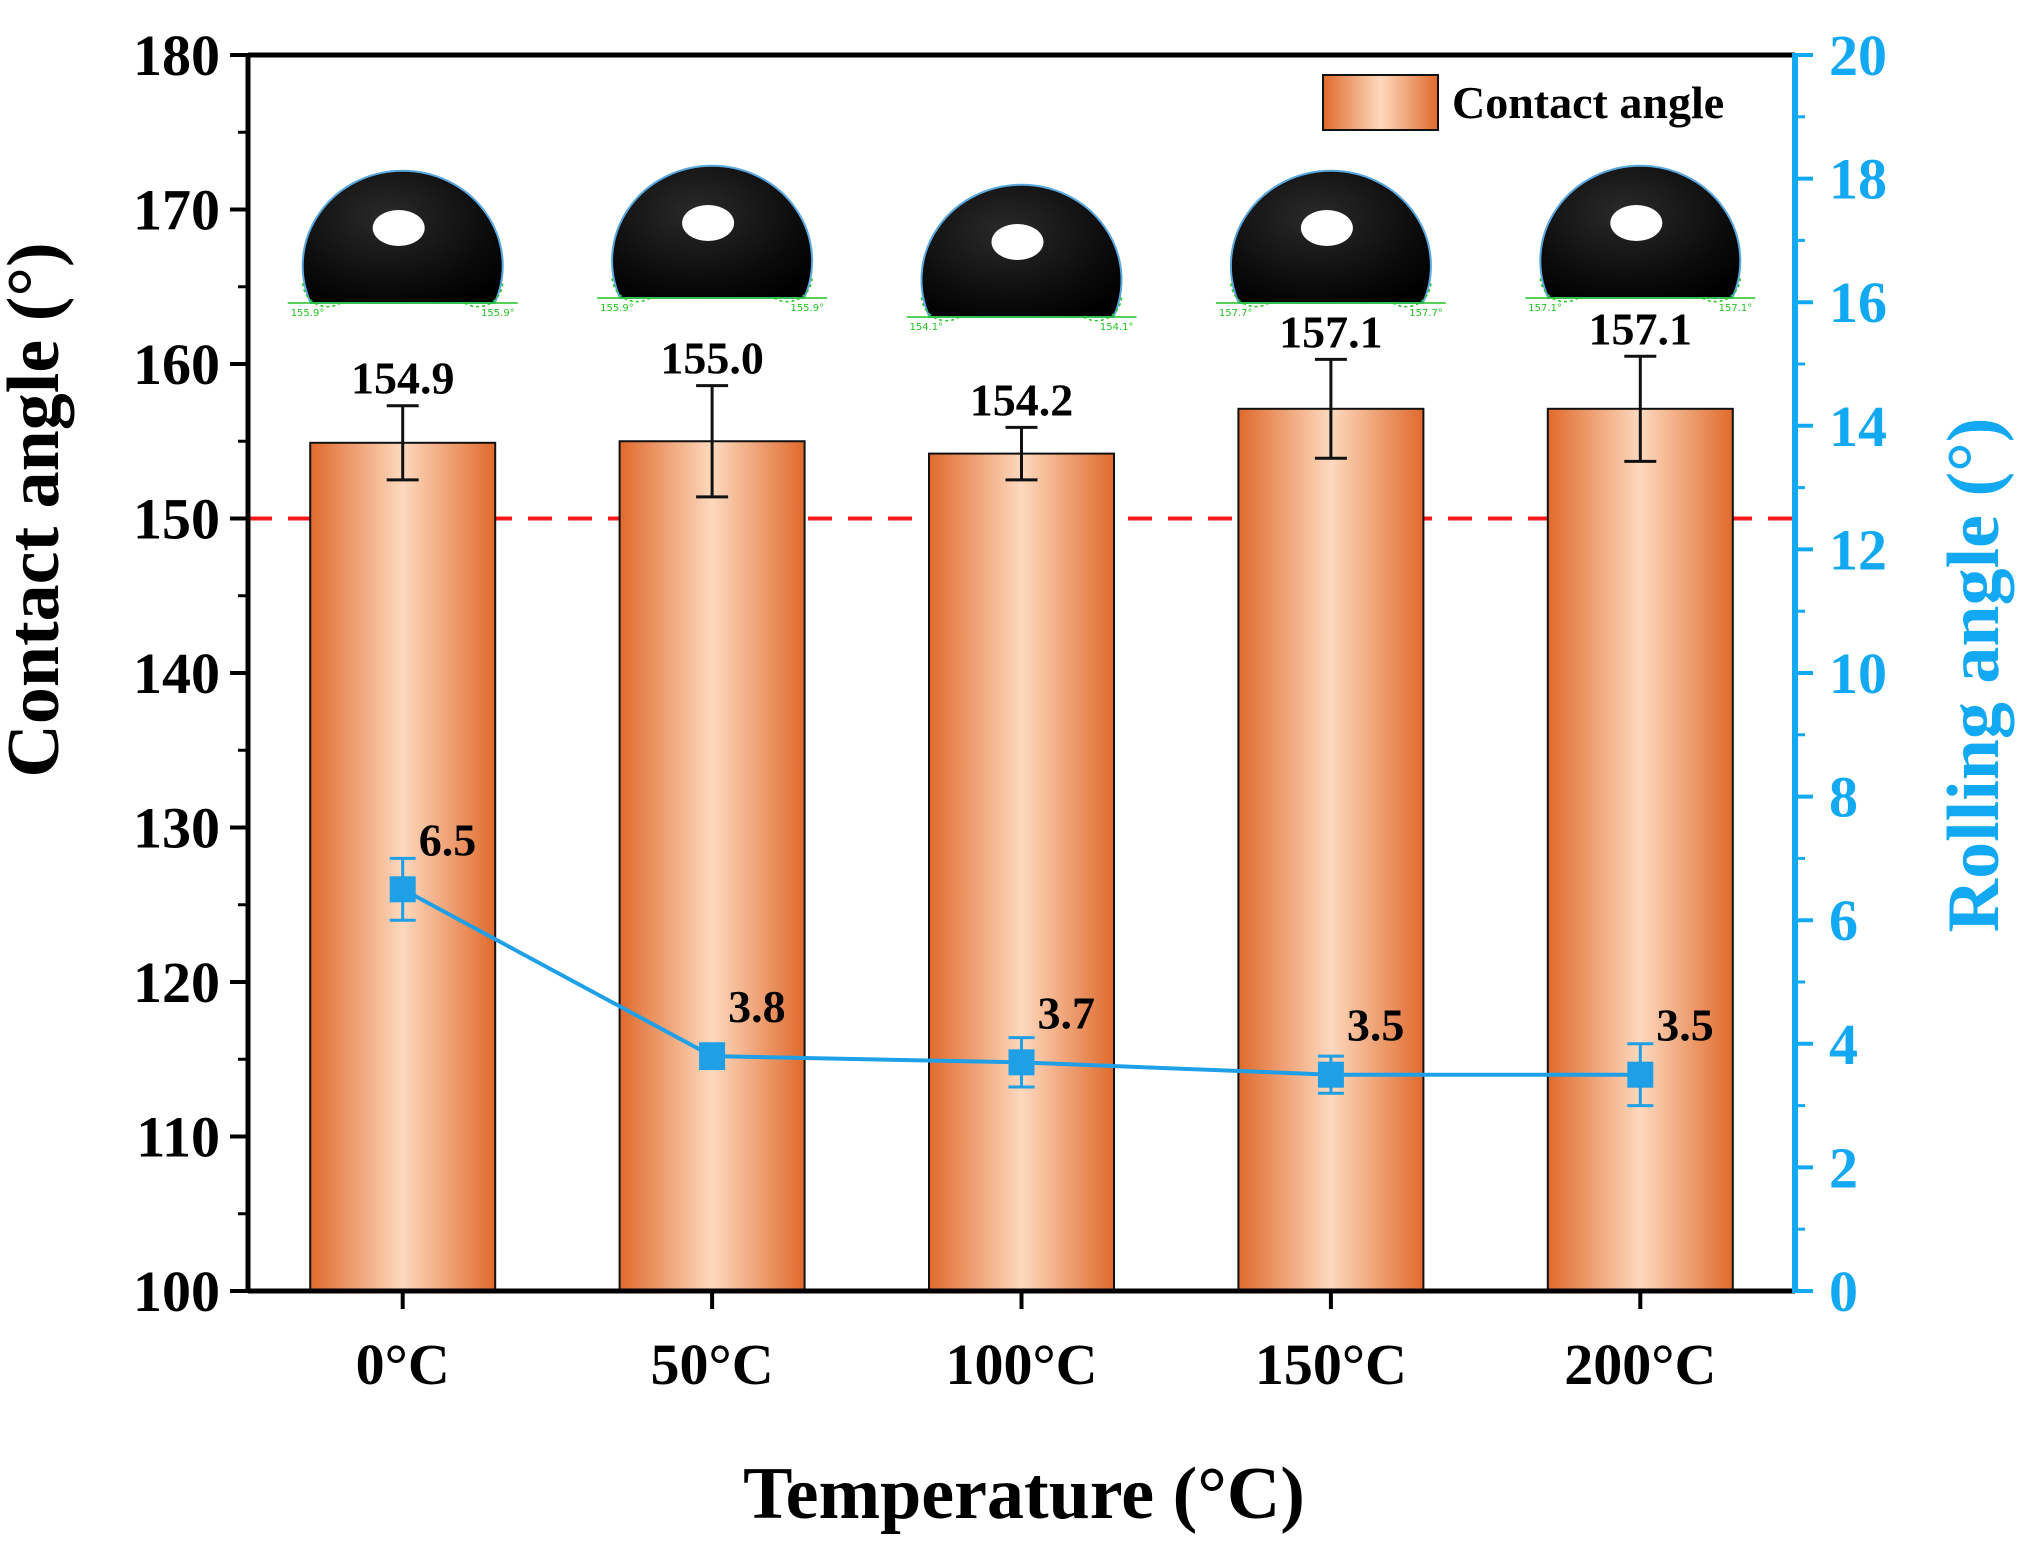 This screenshot has height=1546, width=2022. What do you see at coordinates (927, 327) in the screenshot?
I see `left-contact-angle: 154.1°` at bounding box center [927, 327].